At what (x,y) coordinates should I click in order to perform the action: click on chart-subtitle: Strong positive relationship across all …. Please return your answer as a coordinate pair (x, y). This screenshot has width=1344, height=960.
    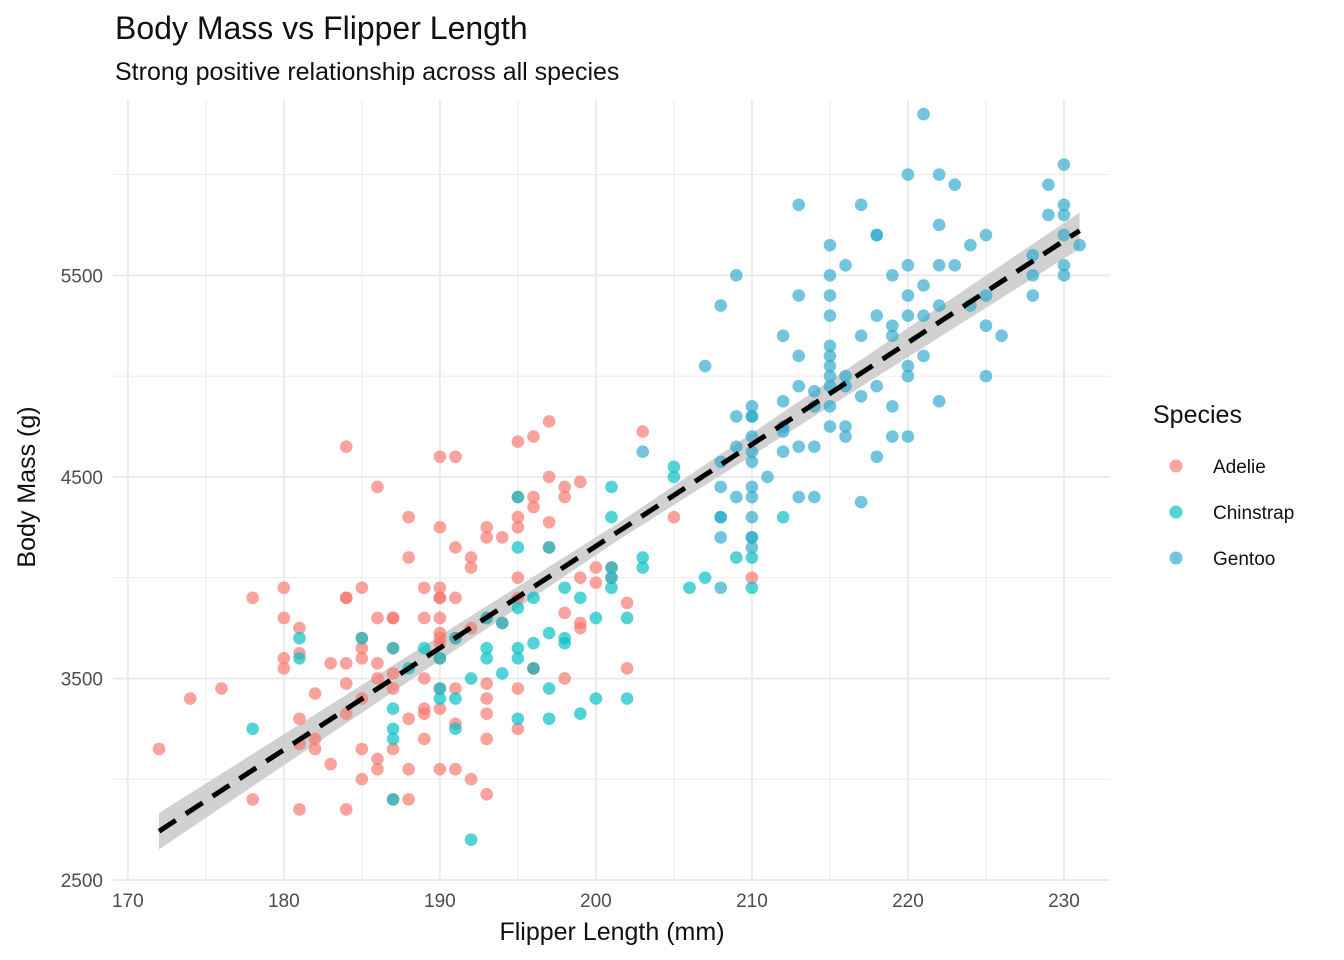
    Looking at the image, I should click on (367, 72).